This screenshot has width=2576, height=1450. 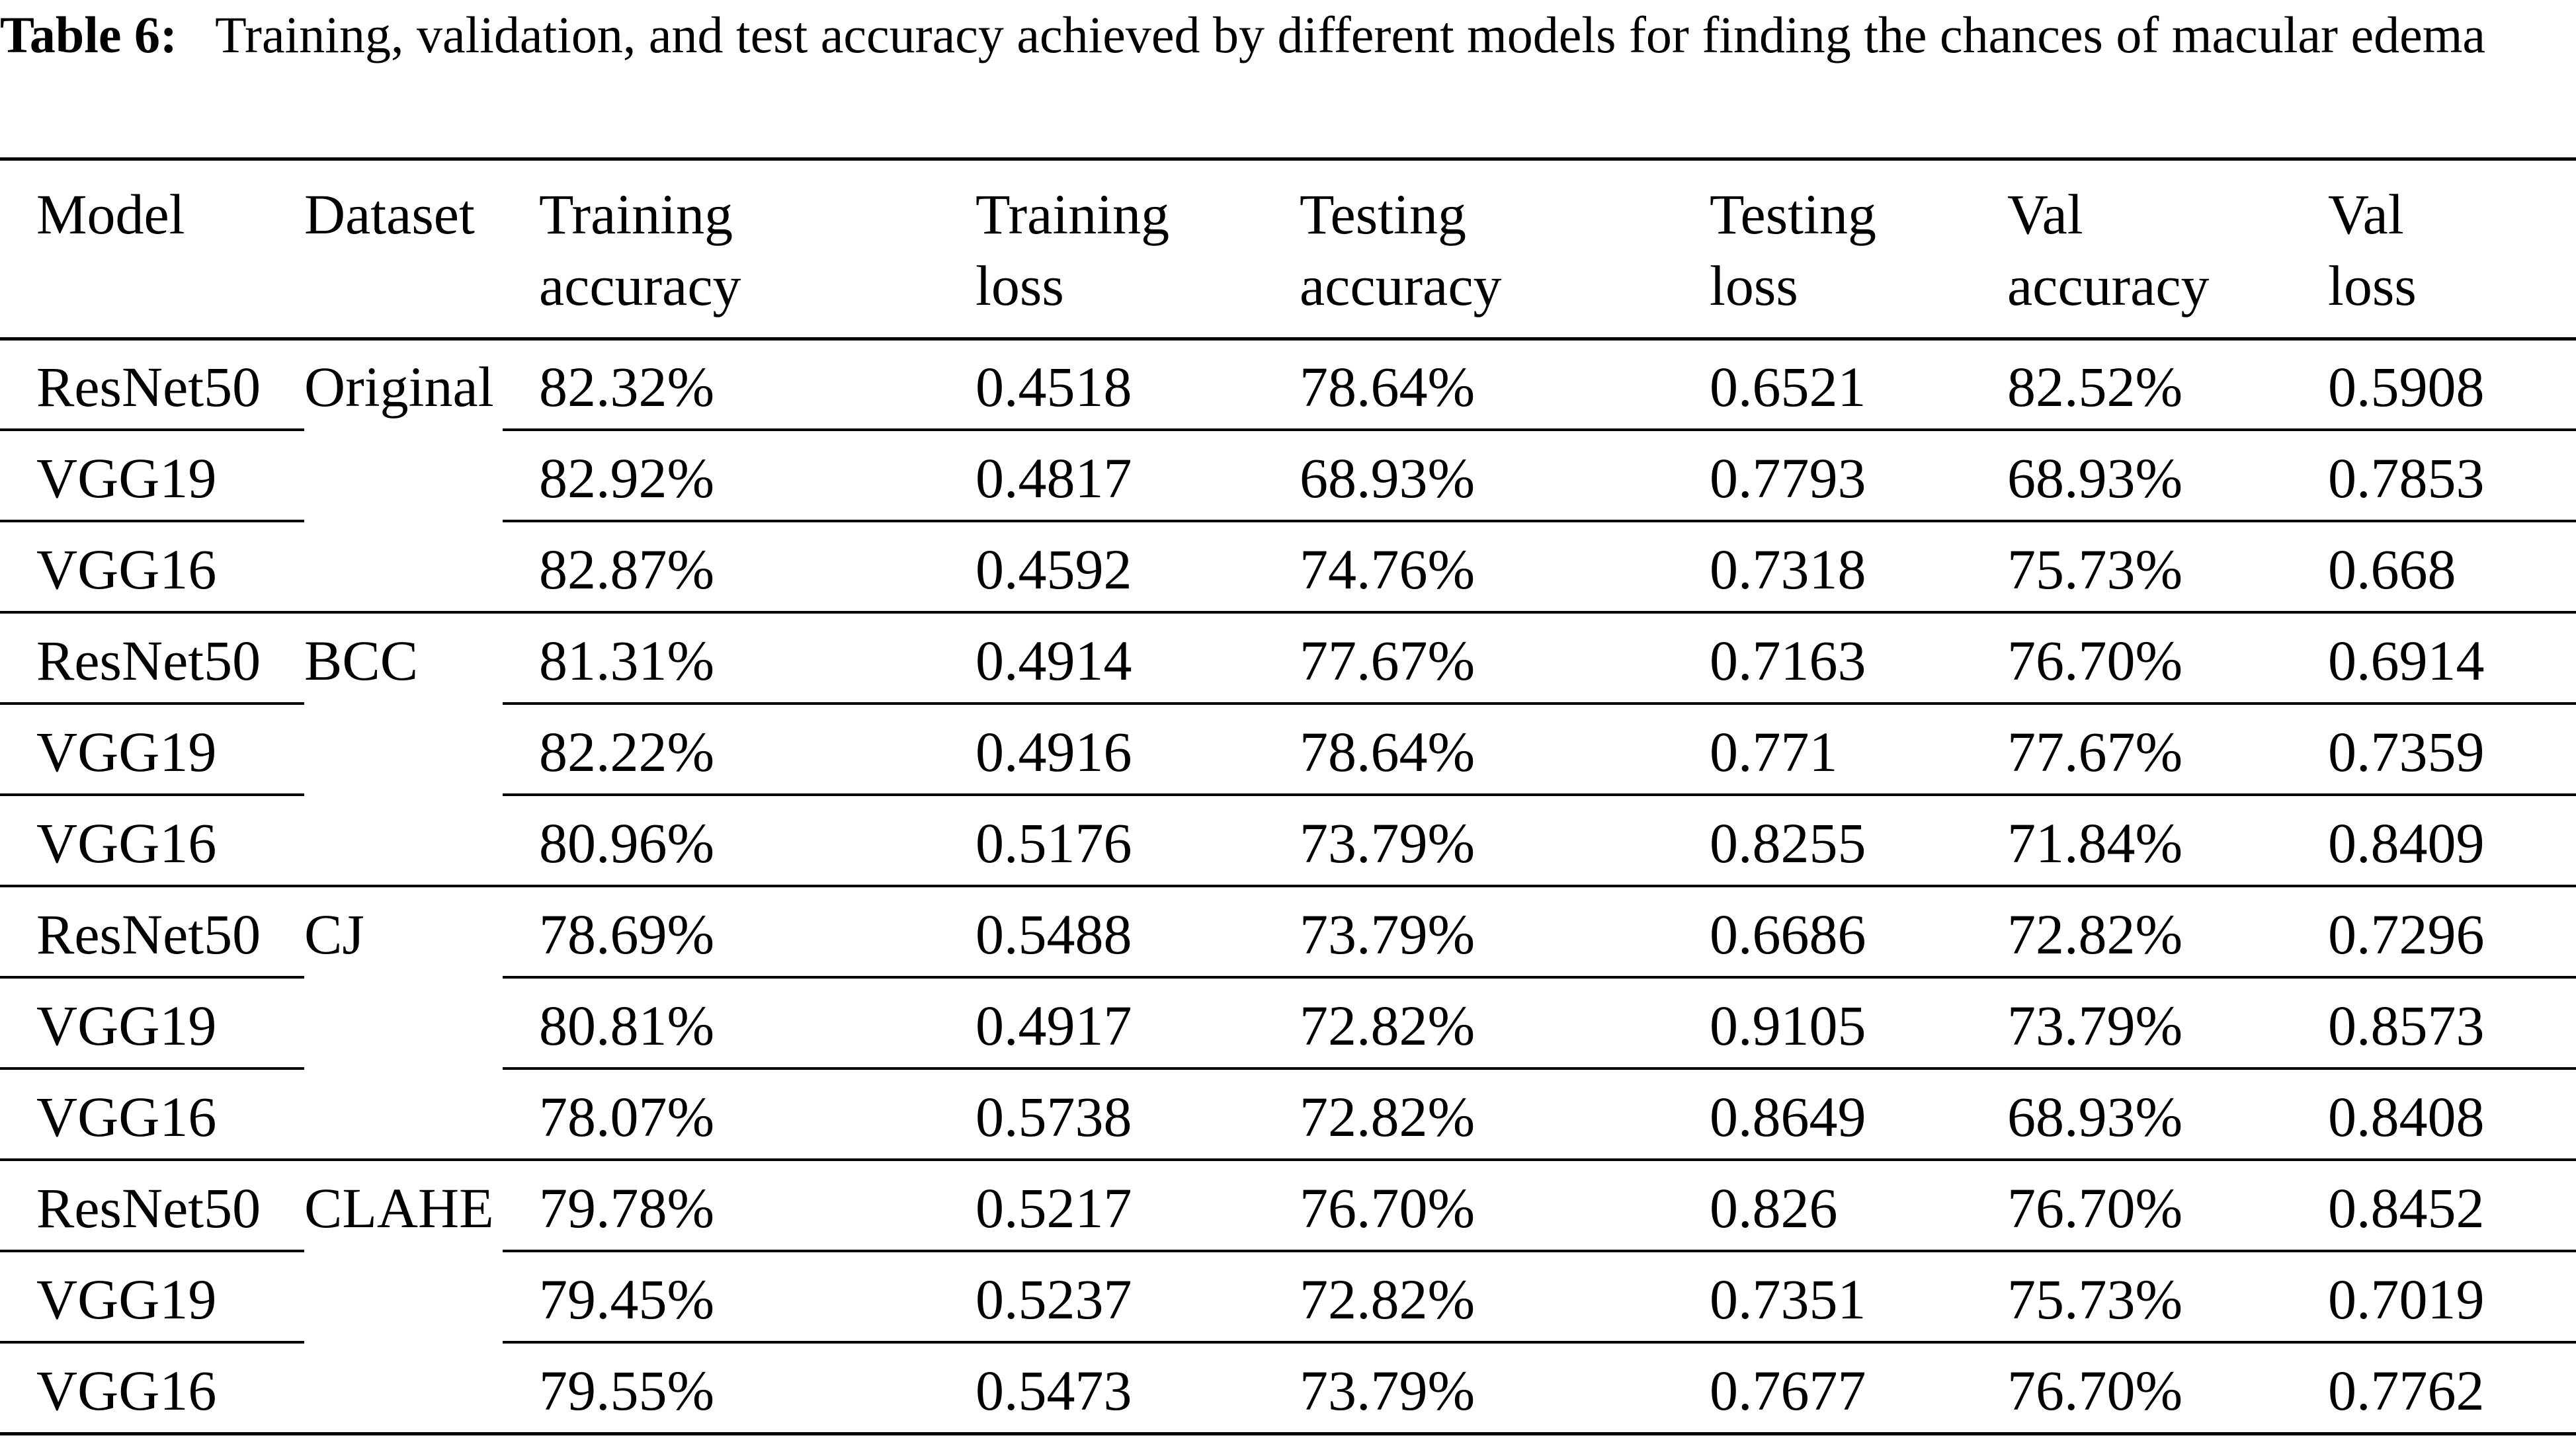 What do you see at coordinates (627, 660) in the screenshot?
I see `value-cell: 81.31%` at bounding box center [627, 660].